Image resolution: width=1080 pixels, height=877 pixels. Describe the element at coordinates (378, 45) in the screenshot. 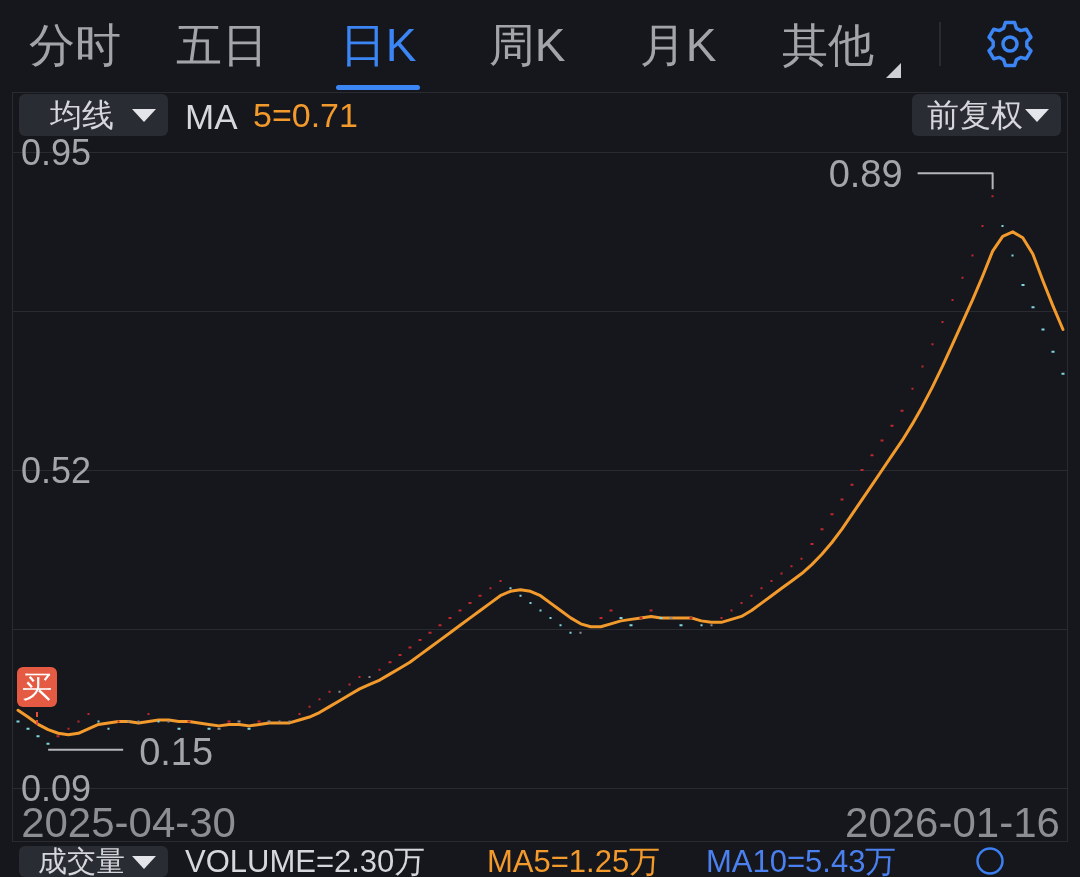

I see `text: 日K` at that location.